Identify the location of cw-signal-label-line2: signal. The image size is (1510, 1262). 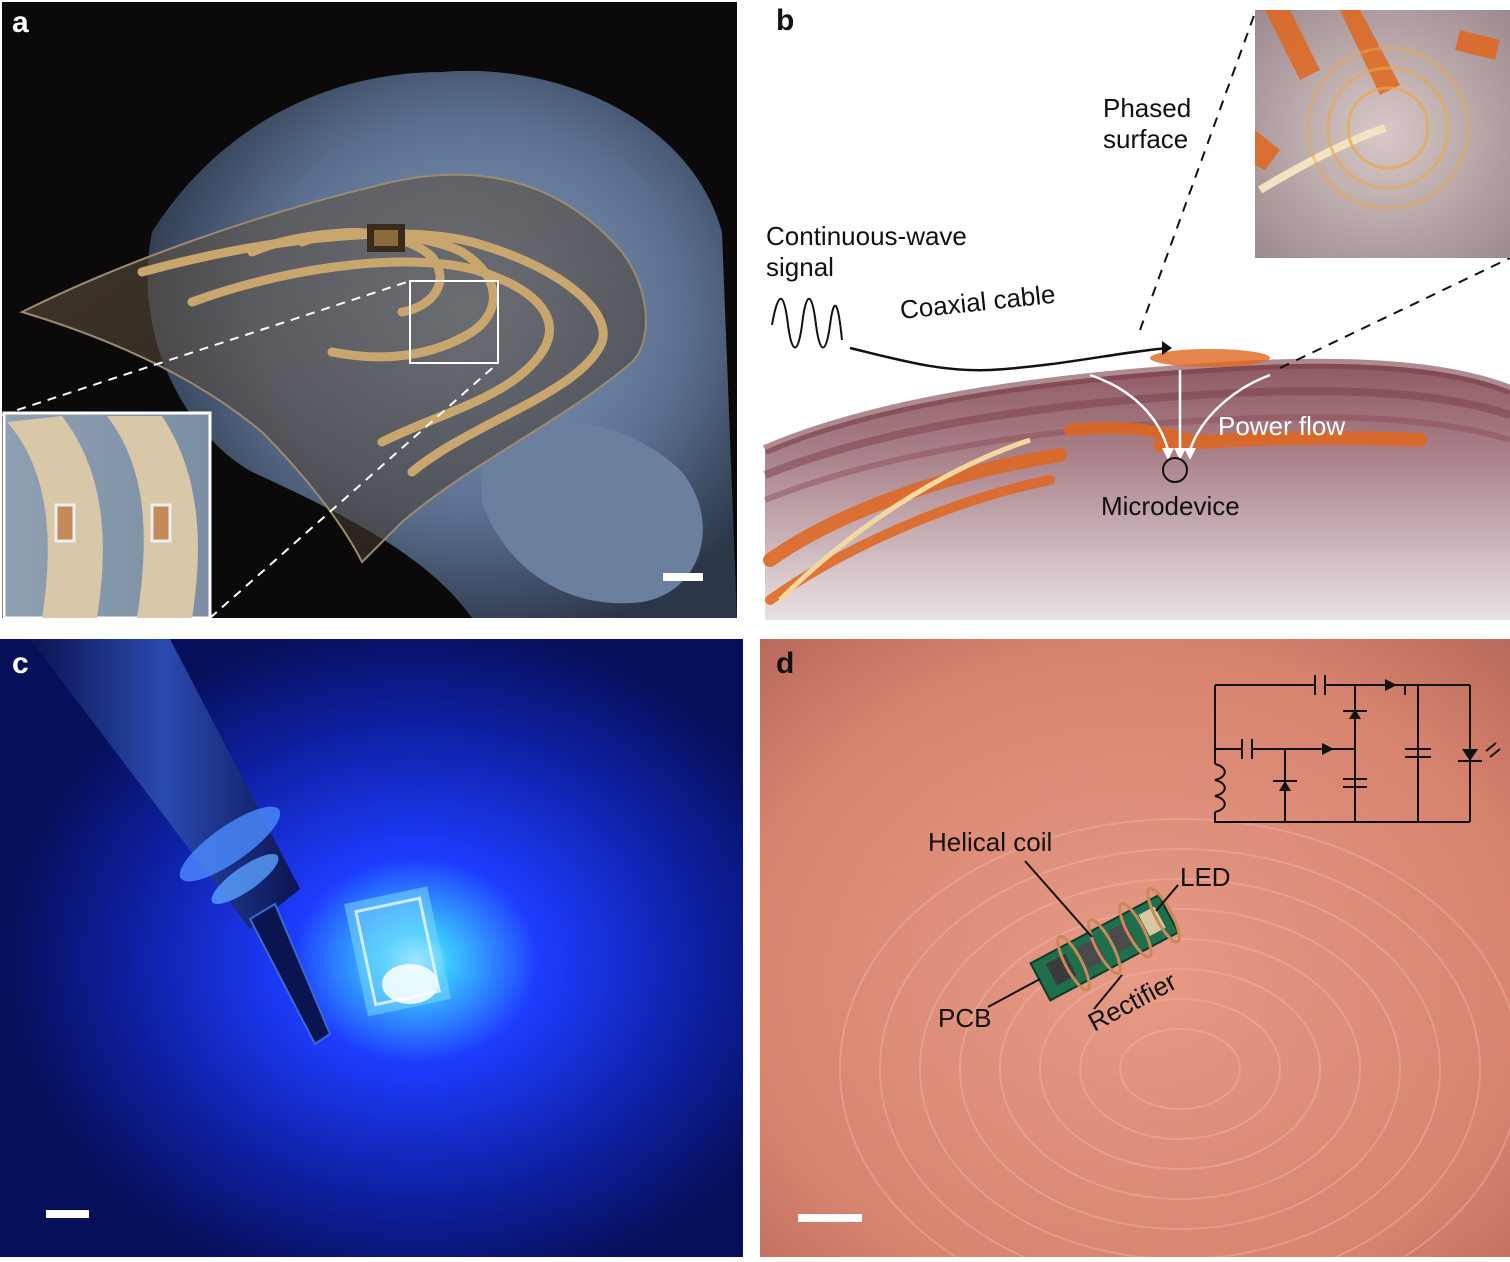
(800, 267).